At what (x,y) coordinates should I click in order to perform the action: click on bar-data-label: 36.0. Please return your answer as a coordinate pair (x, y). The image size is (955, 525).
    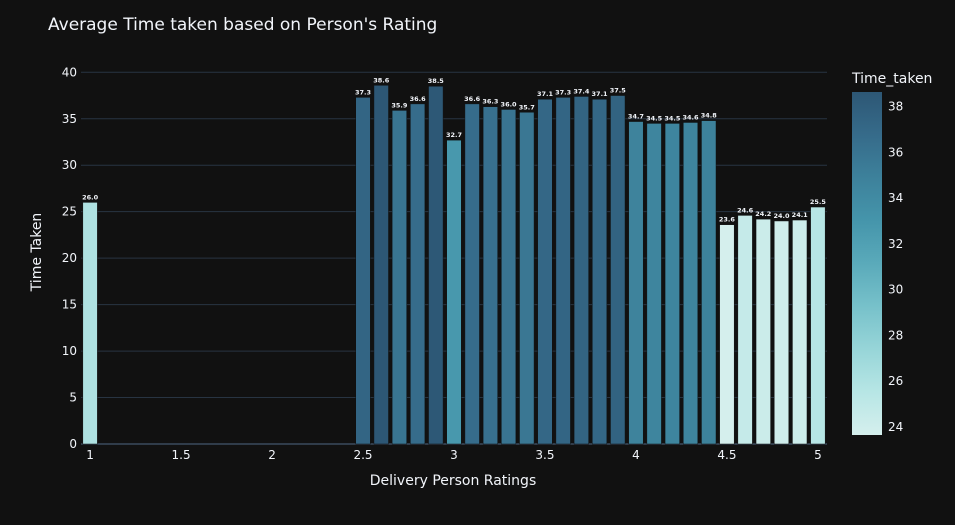
    Looking at the image, I should click on (509, 104).